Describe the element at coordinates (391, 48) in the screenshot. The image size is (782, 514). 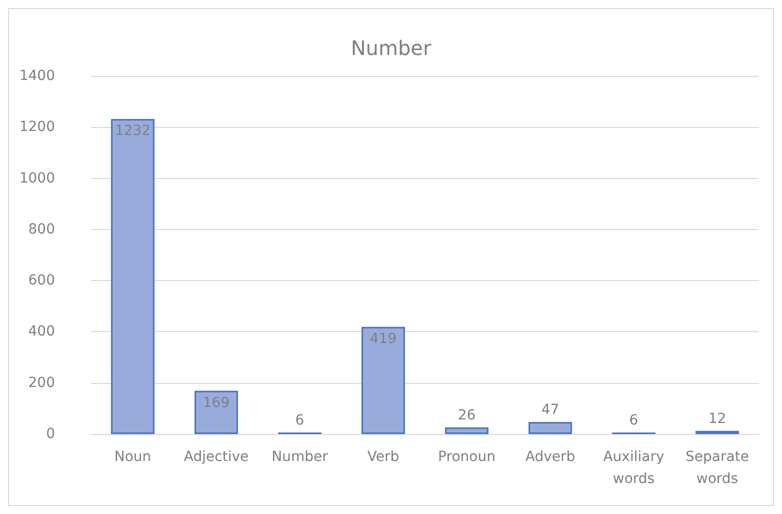
I see `chart-title: Number` at that location.